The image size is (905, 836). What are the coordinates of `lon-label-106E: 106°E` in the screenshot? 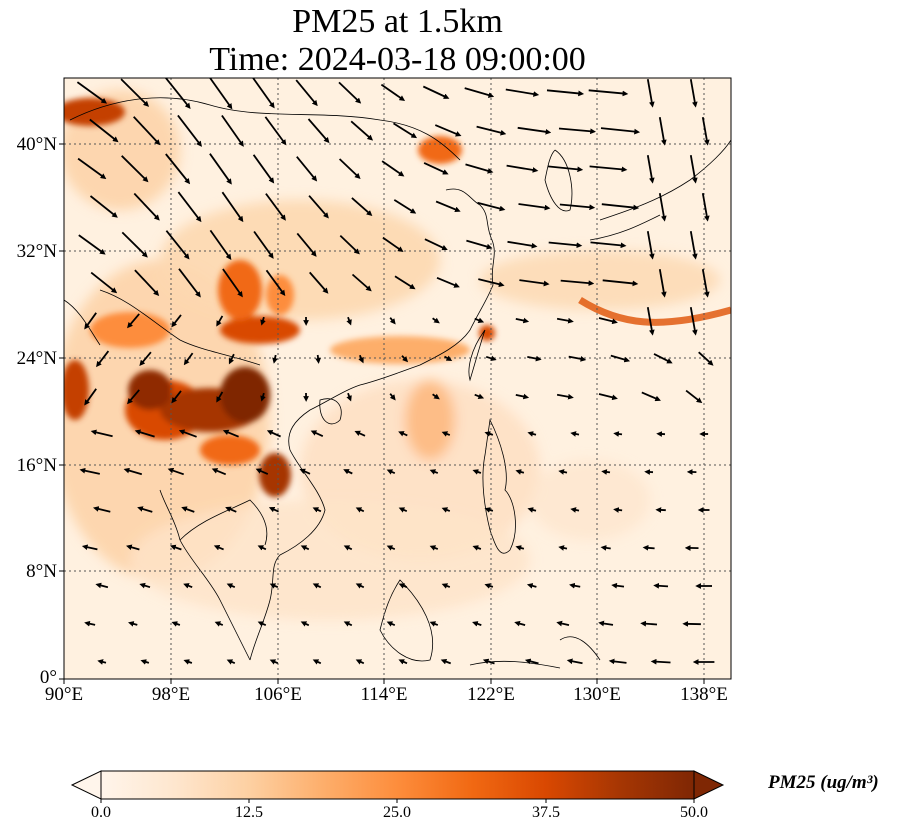 It's located at (278, 694).